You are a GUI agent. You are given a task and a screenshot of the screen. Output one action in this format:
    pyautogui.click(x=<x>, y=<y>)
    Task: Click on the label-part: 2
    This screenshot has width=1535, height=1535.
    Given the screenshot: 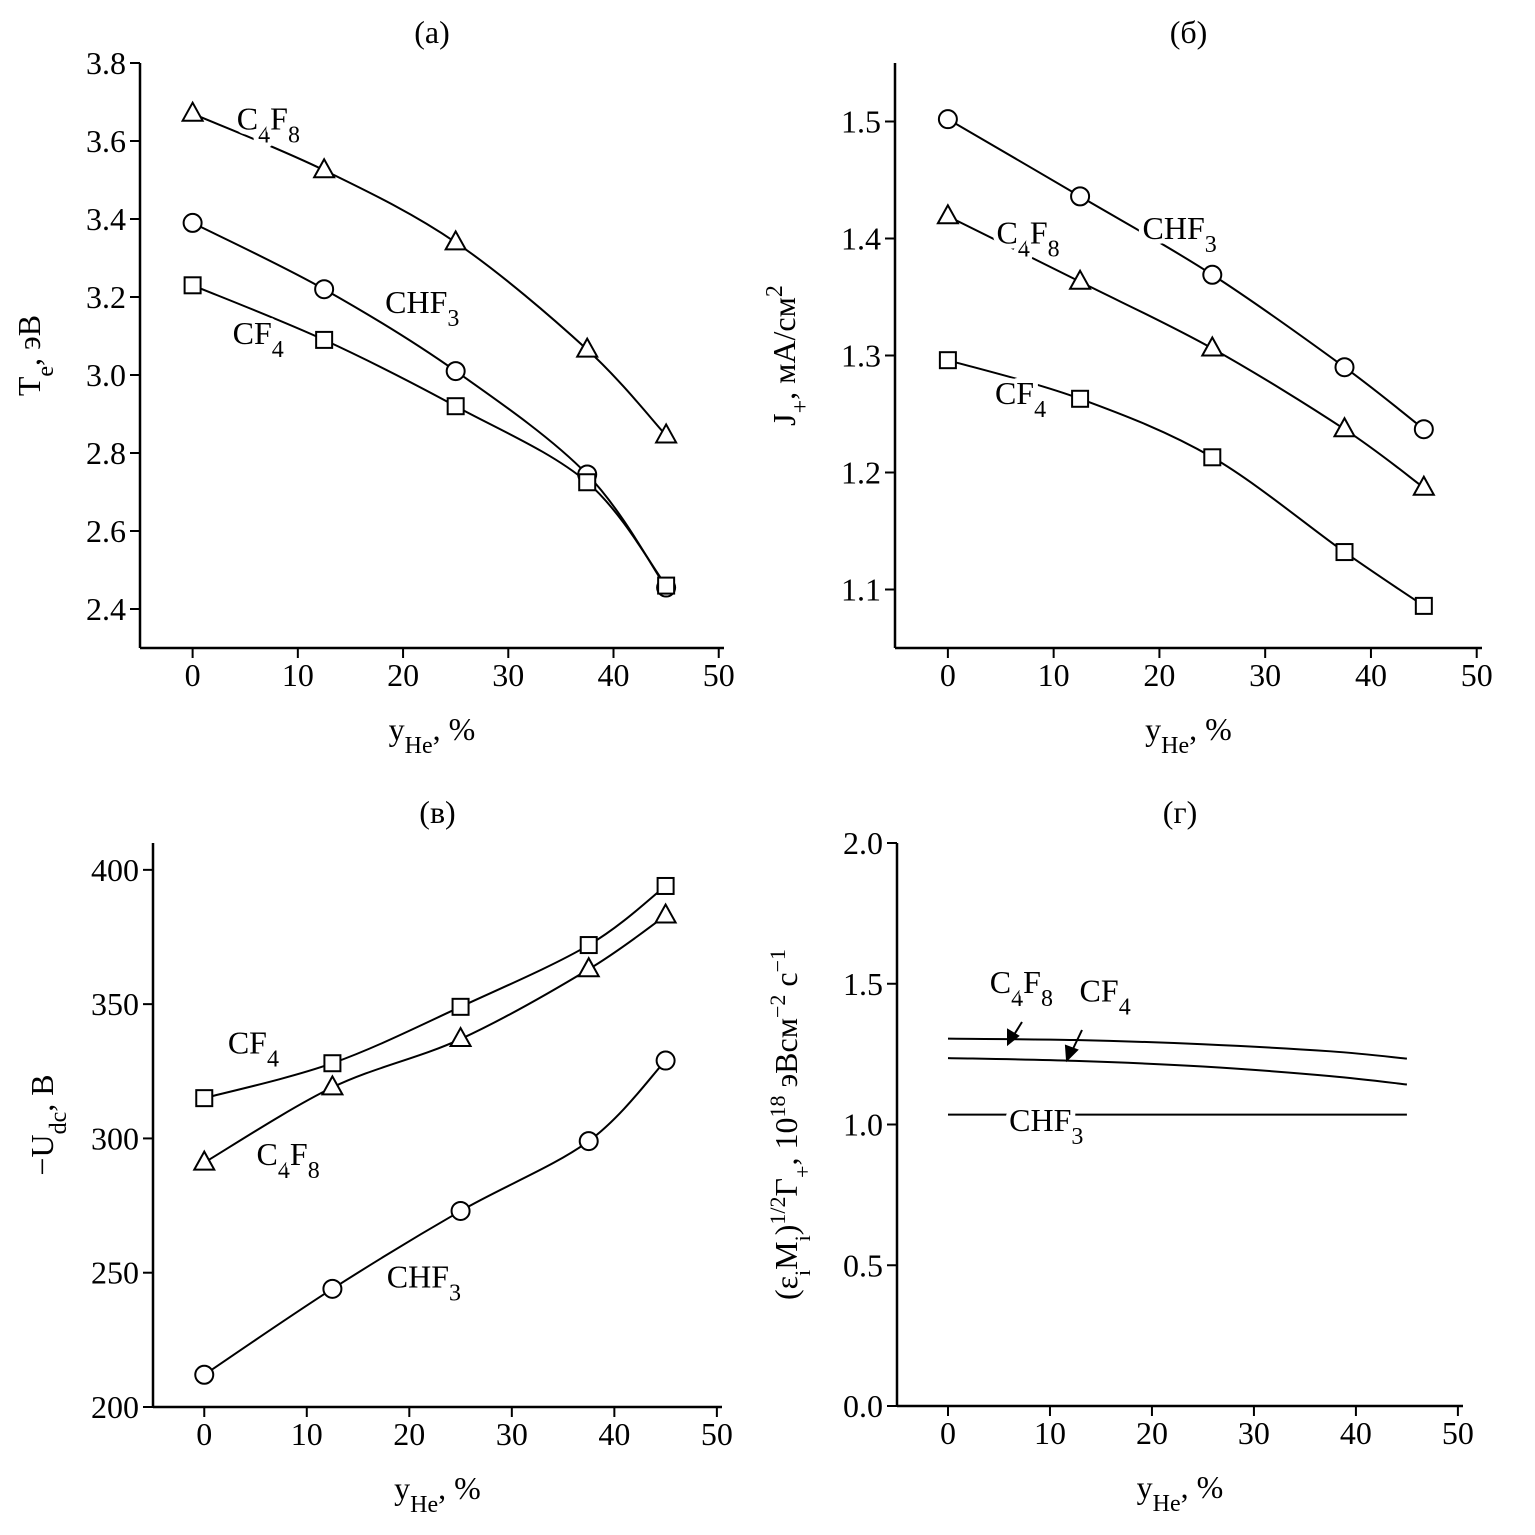 What is the action you would take?
    pyautogui.click(x=775, y=291)
    